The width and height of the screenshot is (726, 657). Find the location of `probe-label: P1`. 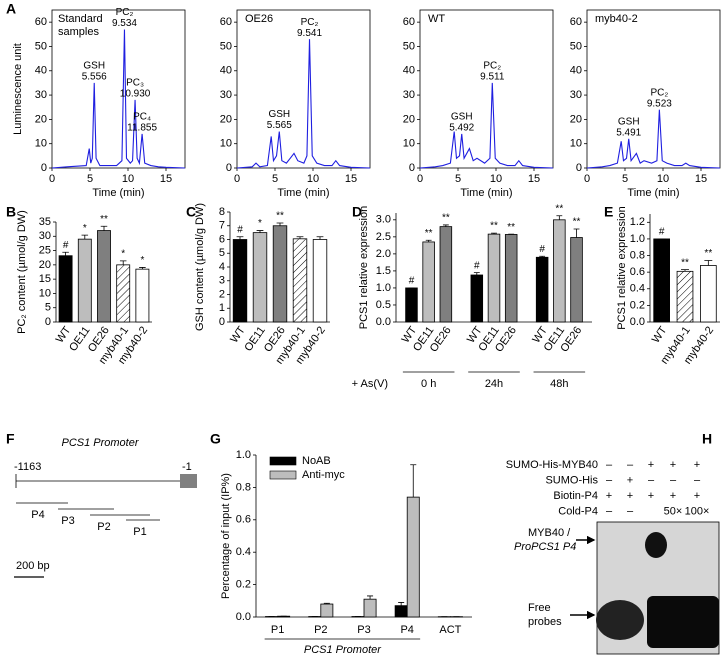

probe-label: P1 is located at coordinates (139, 532).